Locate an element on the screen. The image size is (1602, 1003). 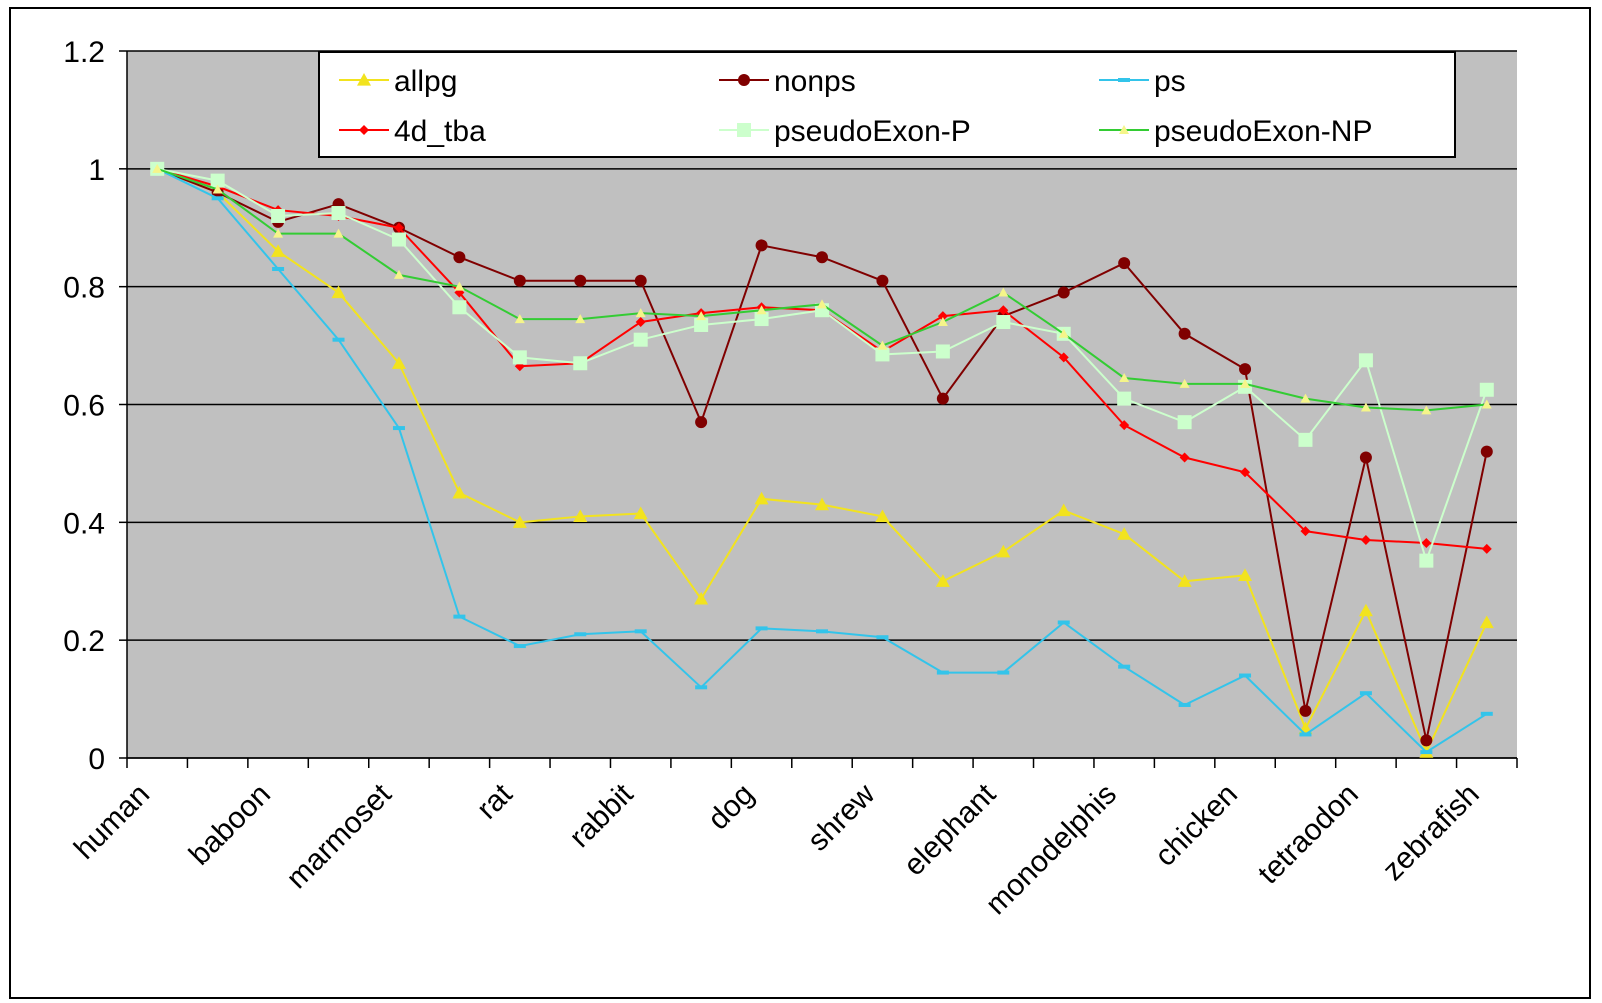
legend-label: pseudoExon-P is located at coordinates (872, 131).